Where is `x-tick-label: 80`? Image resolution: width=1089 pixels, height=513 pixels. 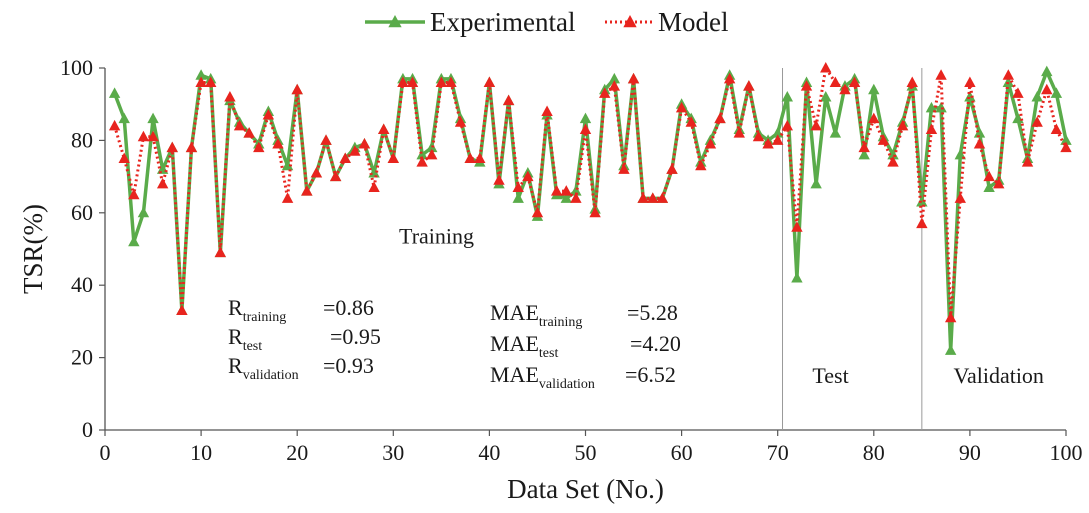 x-tick-label: 80 is located at coordinates (874, 452).